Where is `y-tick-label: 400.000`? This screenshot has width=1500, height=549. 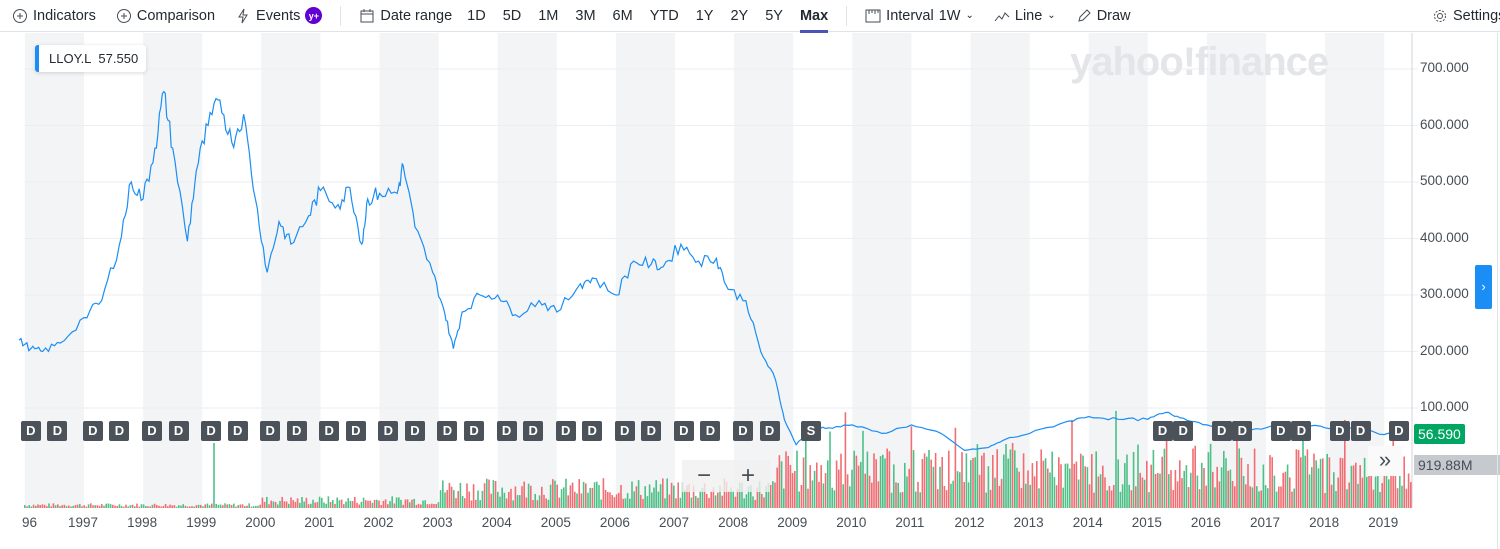 y-tick-label: 400.000 is located at coordinates (1444, 237).